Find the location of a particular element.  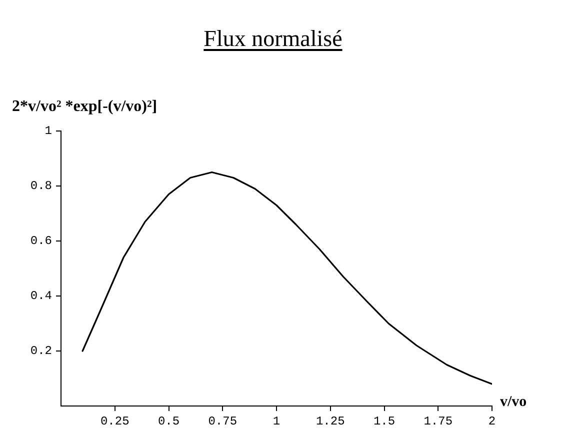

chart-title: Flux normalisé is located at coordinates (273, 38).